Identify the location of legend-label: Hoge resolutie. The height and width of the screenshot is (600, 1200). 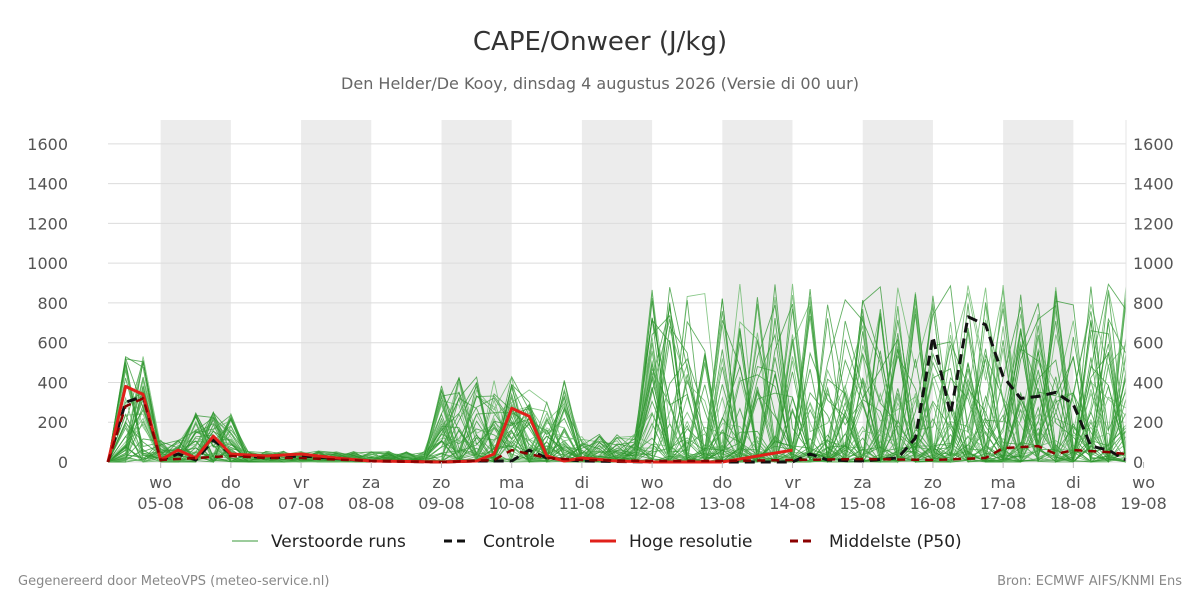
(691, 542).